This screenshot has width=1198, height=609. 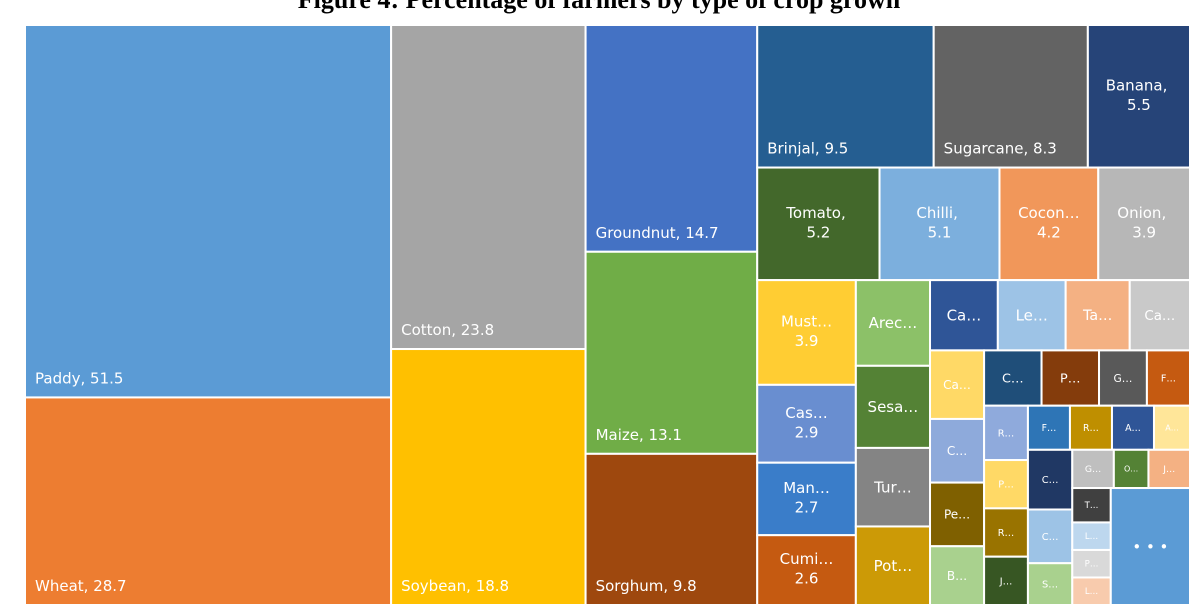 I want to click on tile-label: Brinjal, 9.5, so click(x=807, y=149).